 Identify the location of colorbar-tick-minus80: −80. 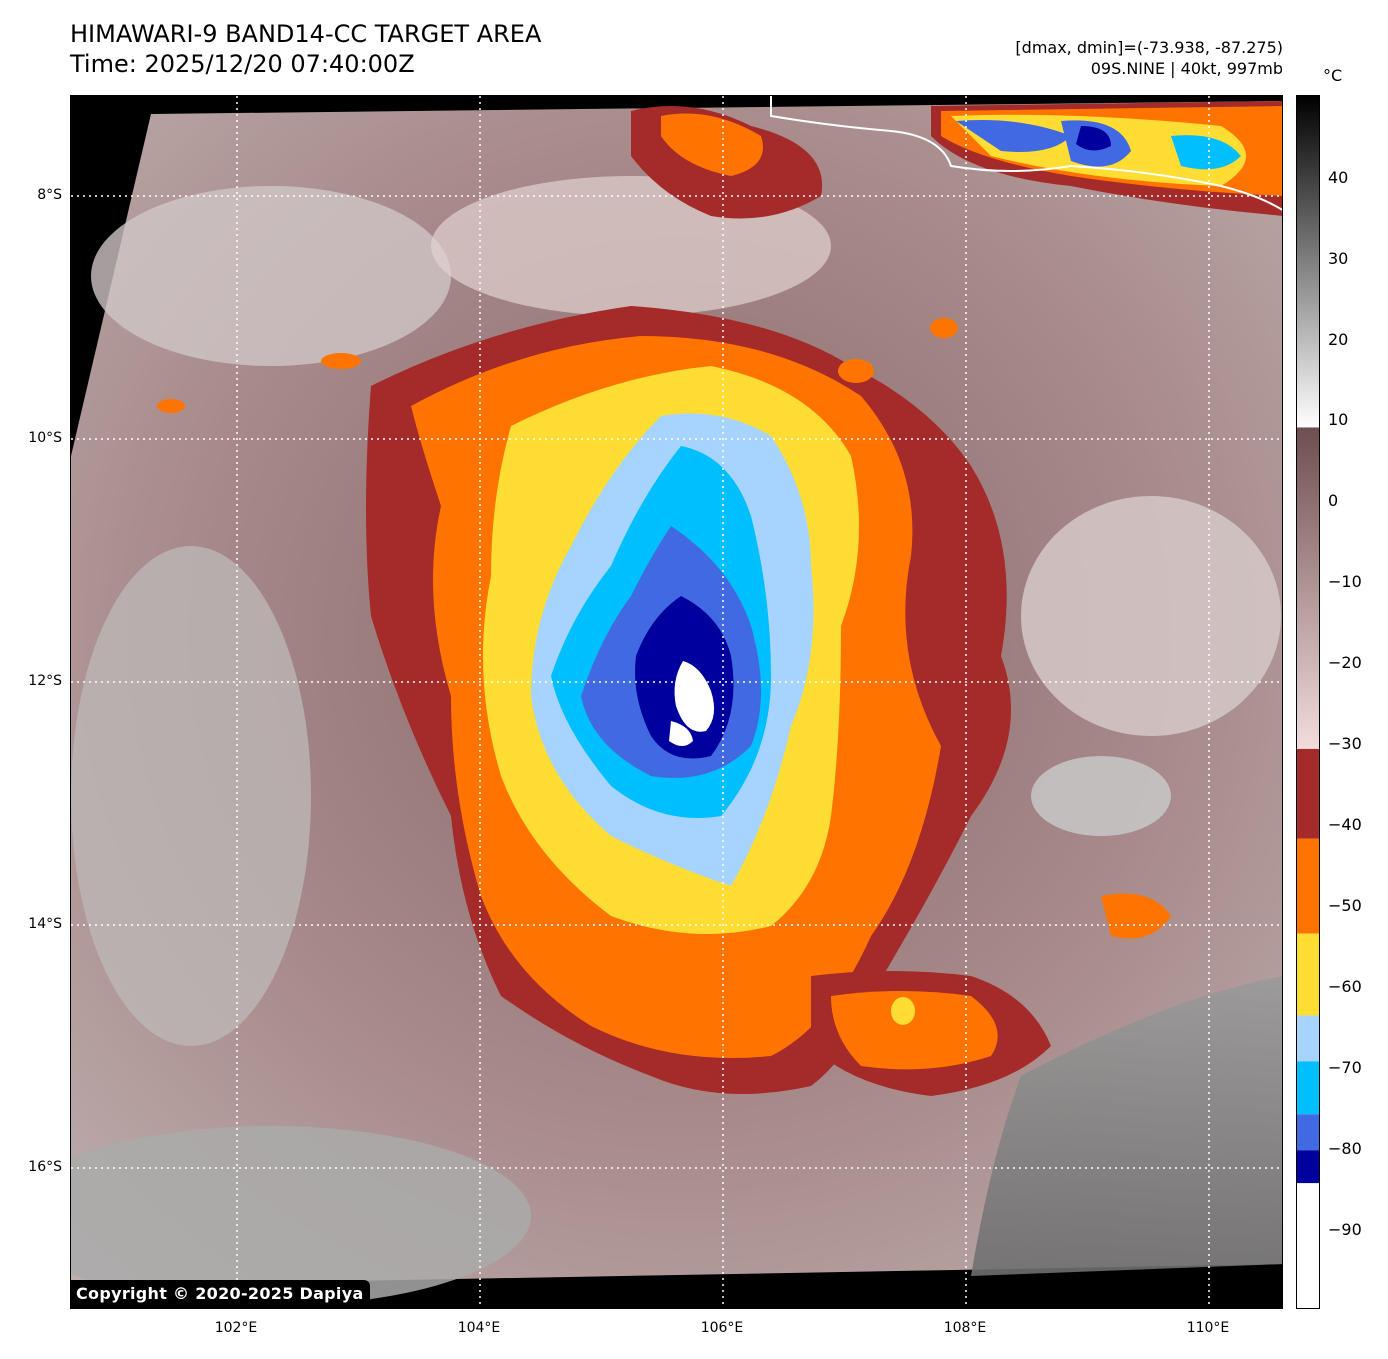
(1345, 1148).